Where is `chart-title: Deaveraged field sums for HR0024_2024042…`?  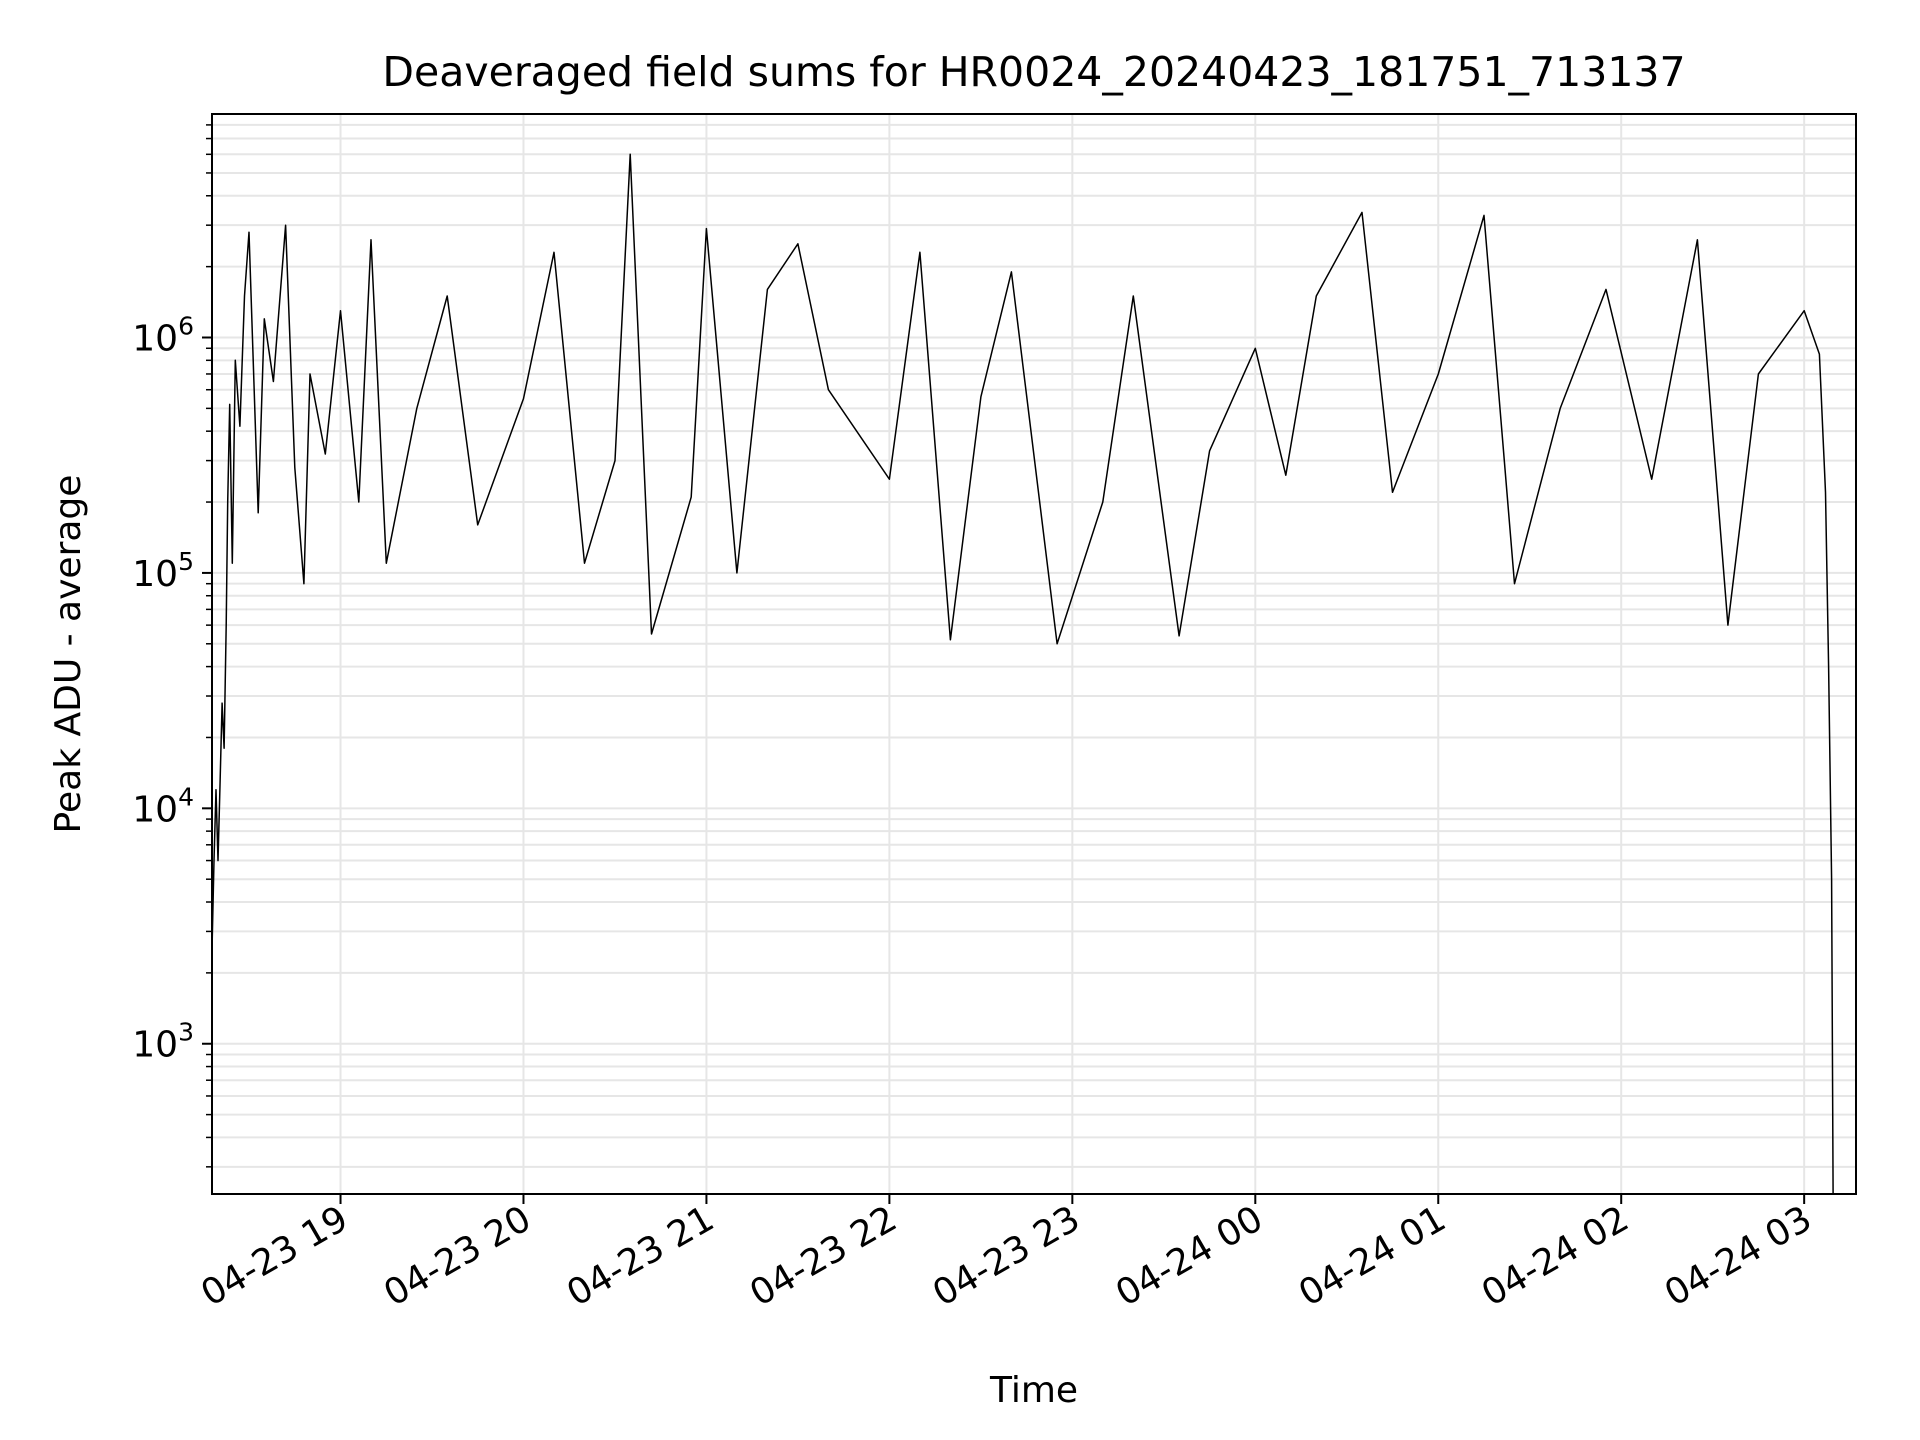
chart-title: Deaveraged field sums for HR0024_2024042… is located at coordinates (1033, 72).